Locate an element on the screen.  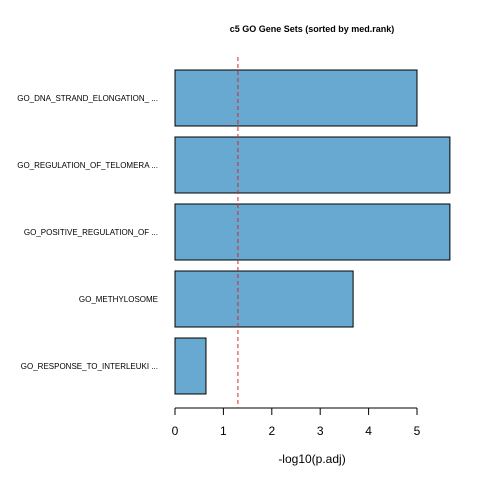
x-tick-label-1: 1 is located at coordinates (223, 431).